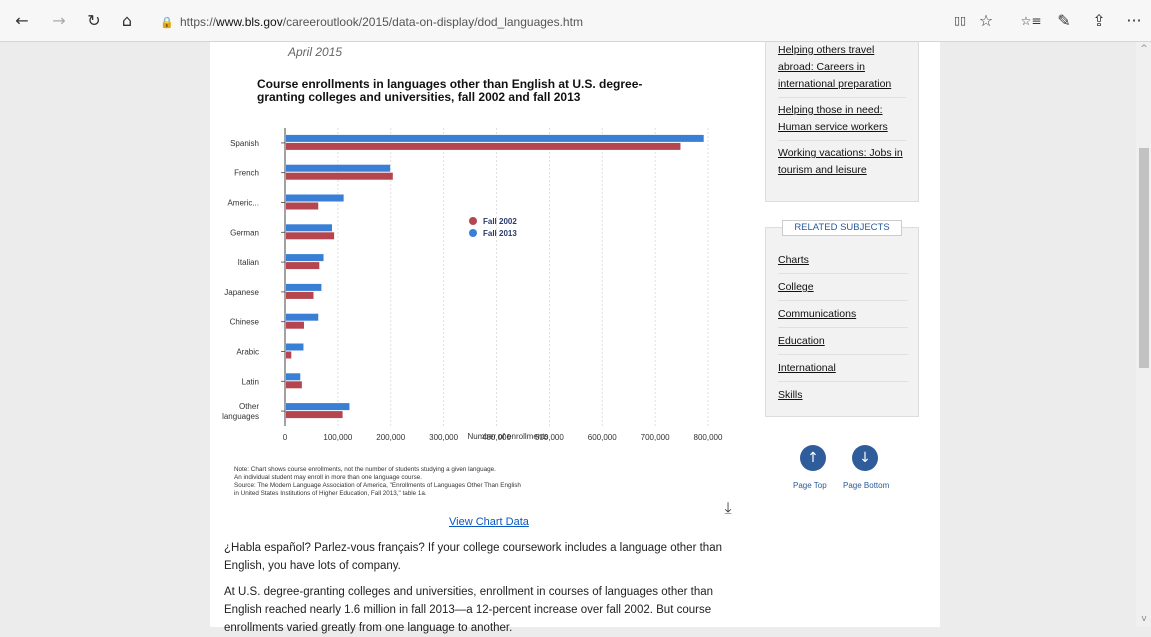 The image size is (1151, 637). I want to click on home-icon: ⌂, so click(127, 20).